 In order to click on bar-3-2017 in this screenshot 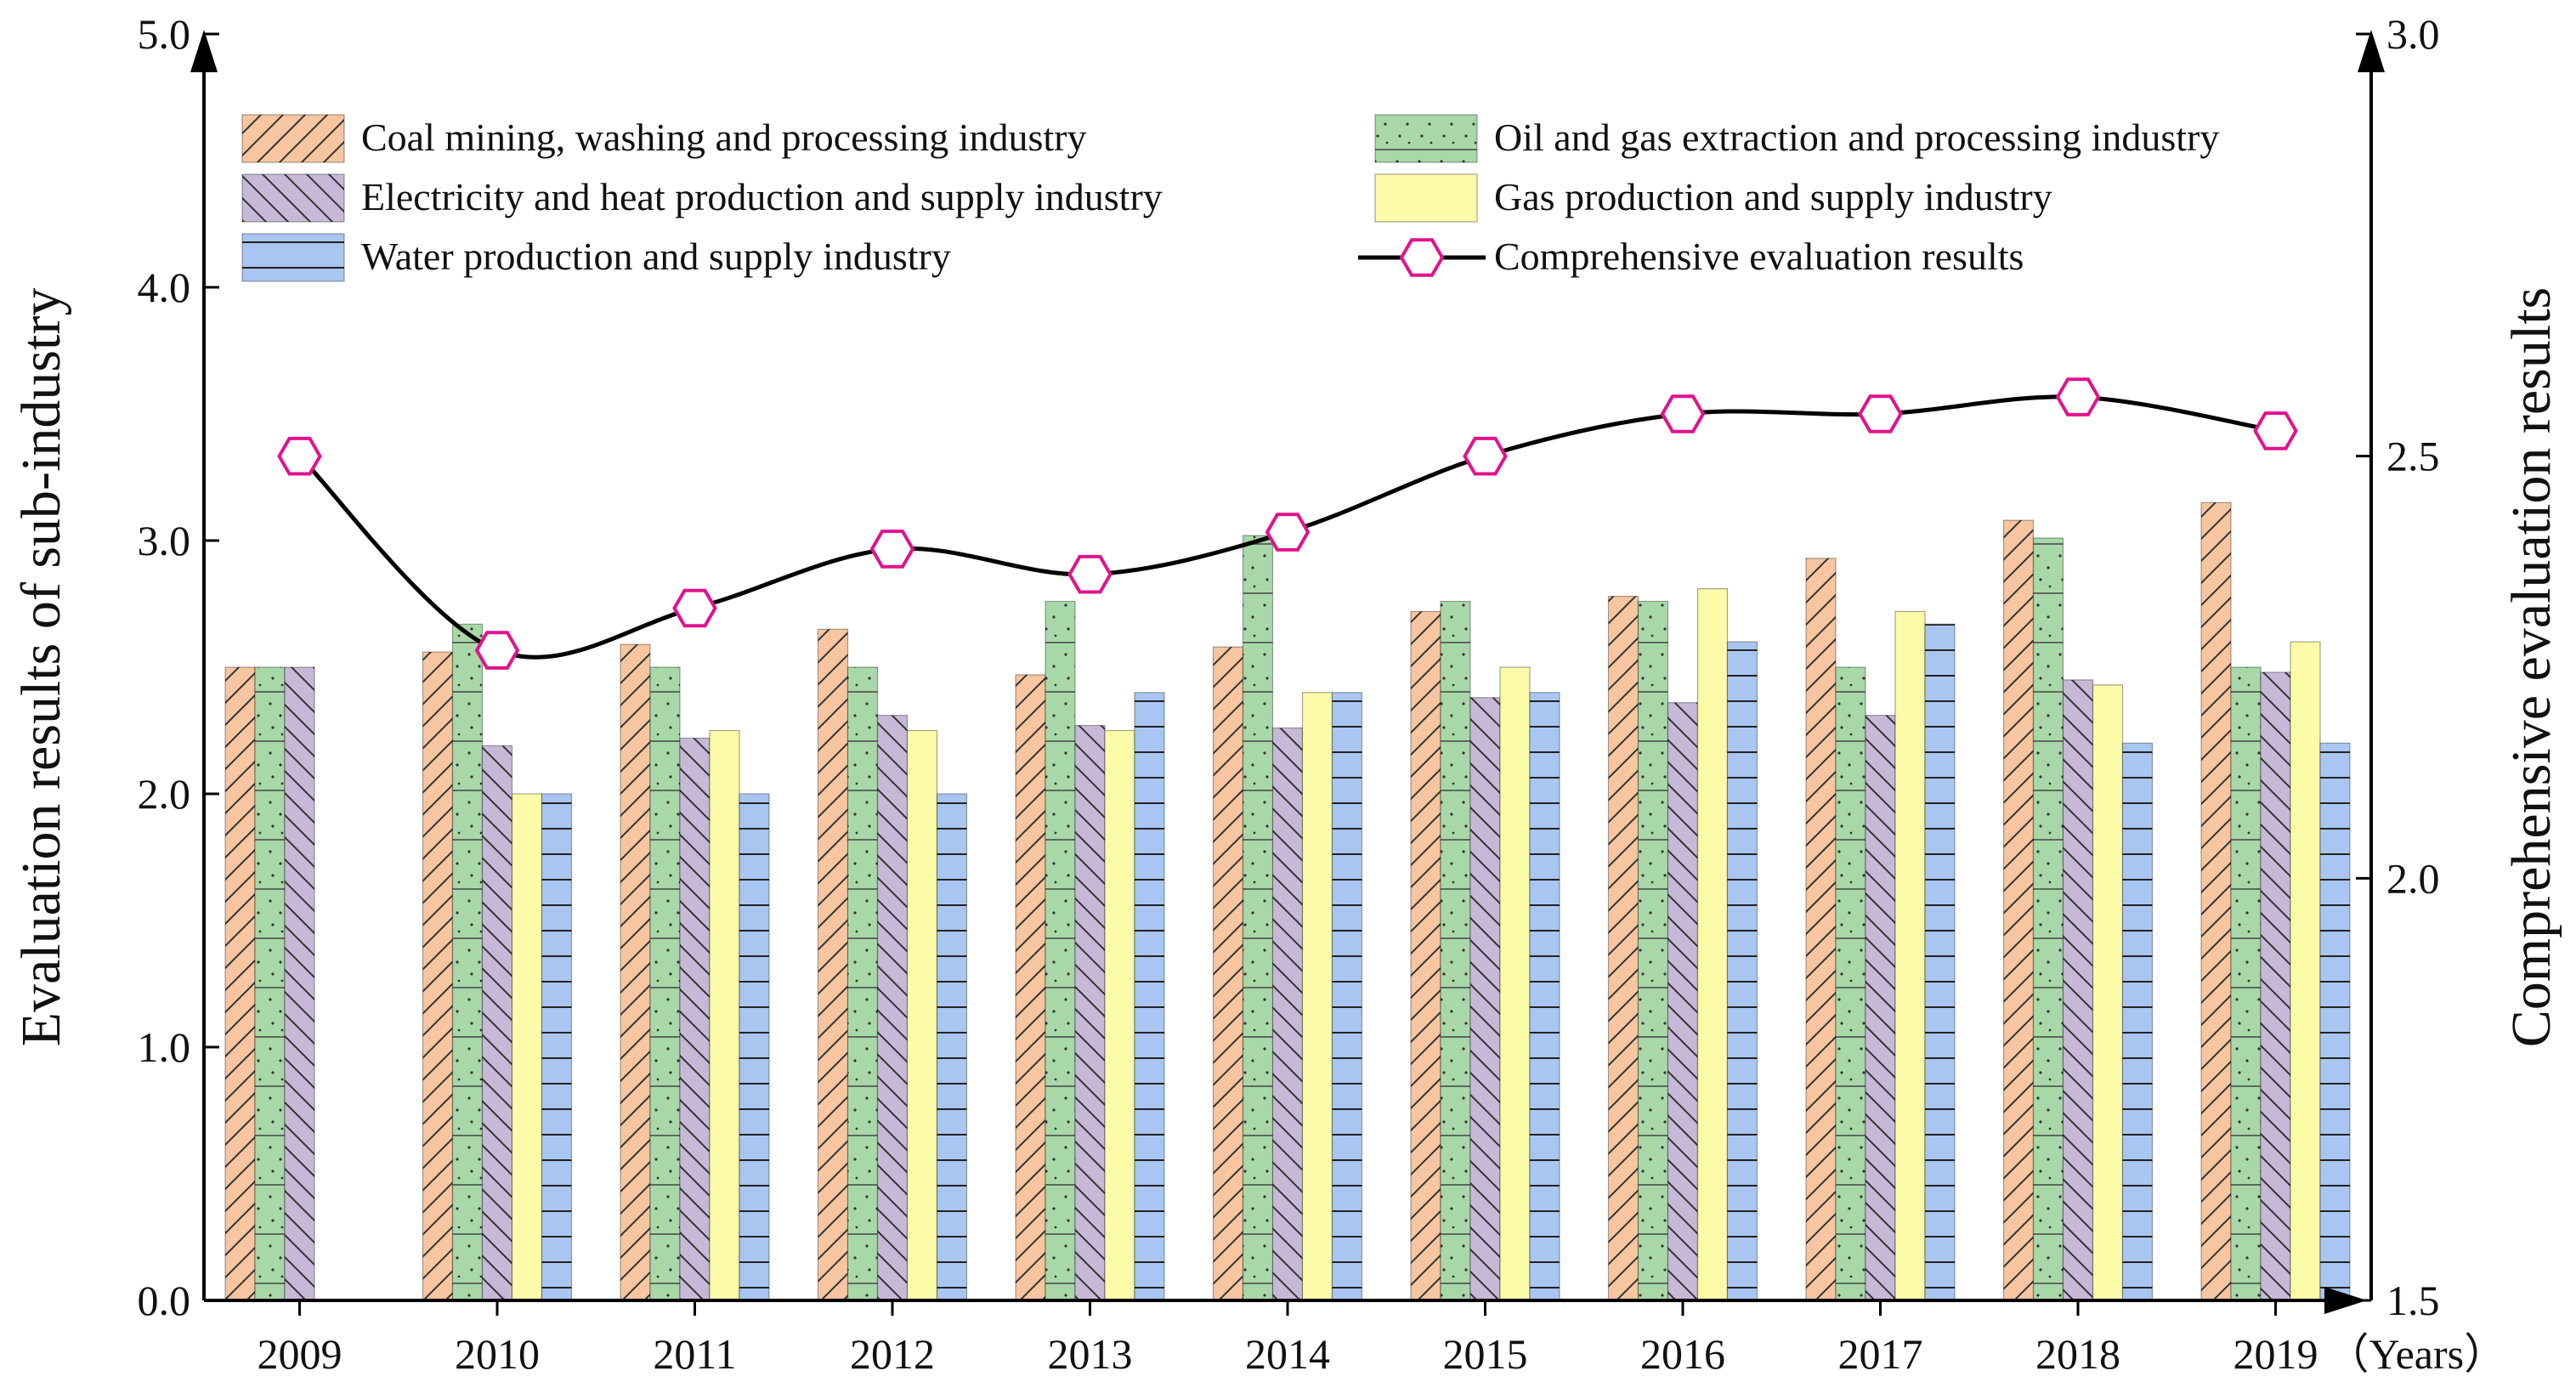, I will do `click(1910, 955)`.